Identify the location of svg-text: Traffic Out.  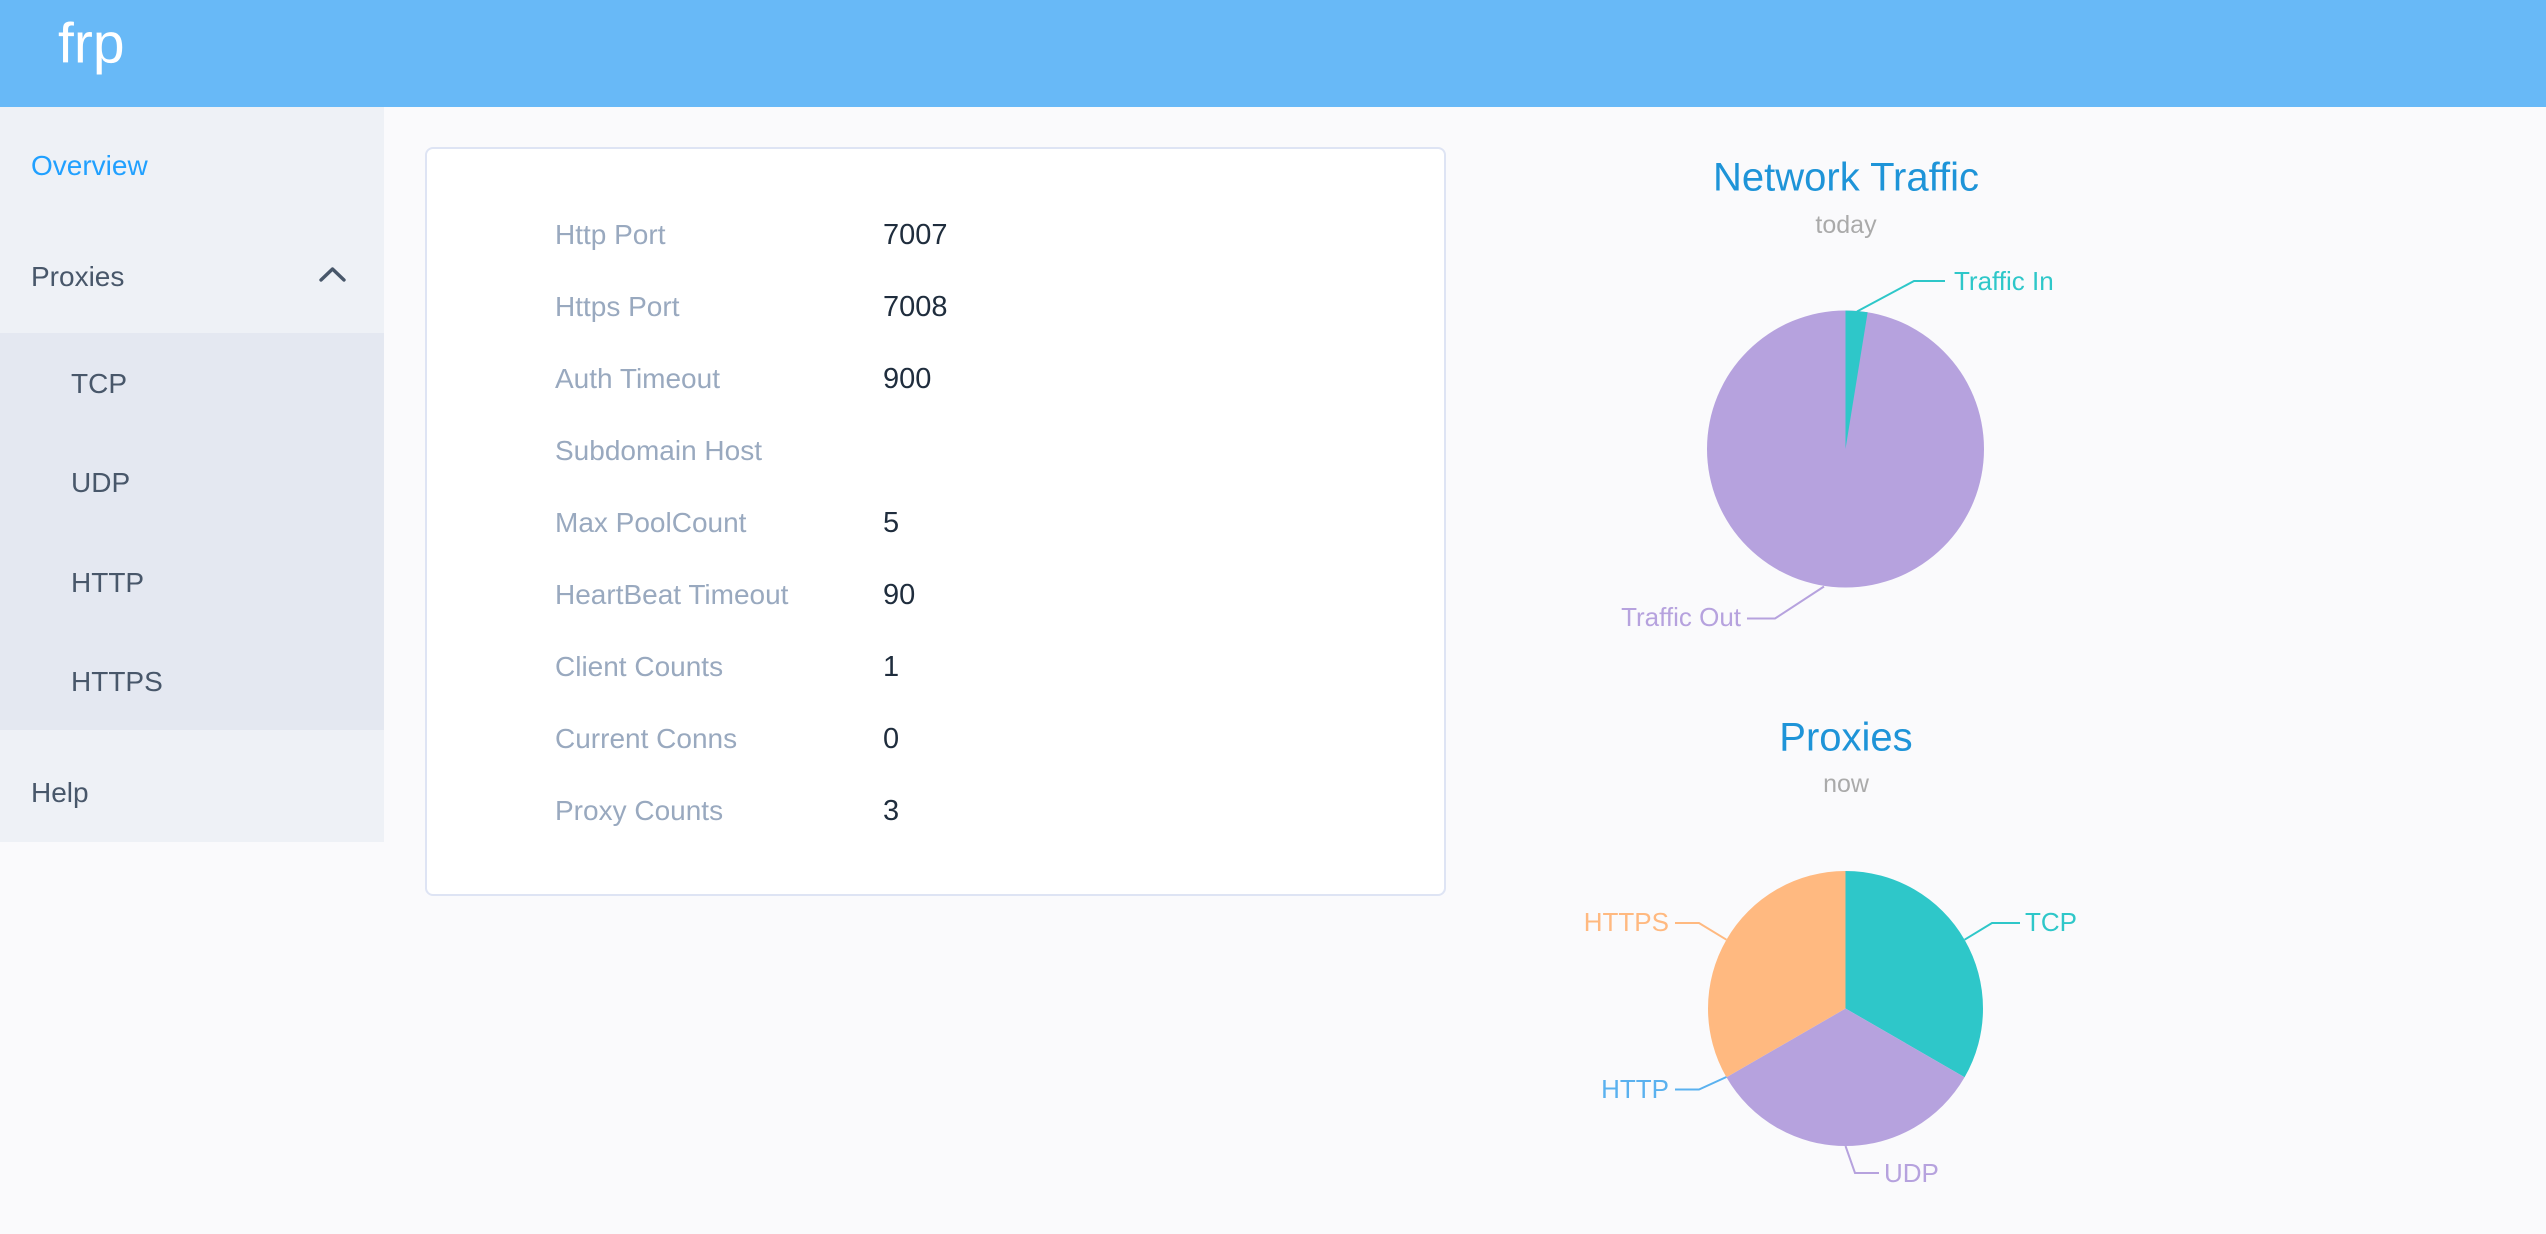
(1681, 617).